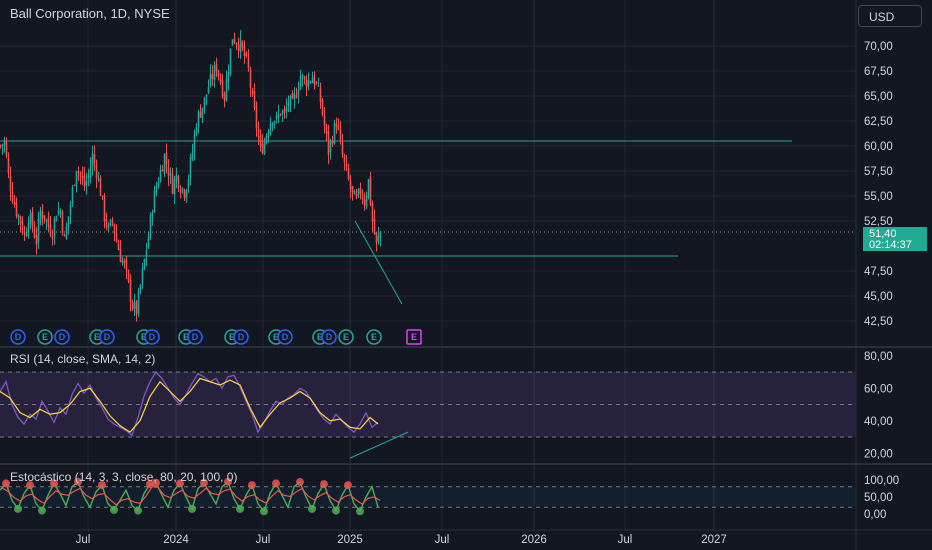  Describe the element at coordinates (83, 359) in the screenshot. I see `rsi-indicator-label: RSI (14, close, SMA, 14, 2)` at that location.